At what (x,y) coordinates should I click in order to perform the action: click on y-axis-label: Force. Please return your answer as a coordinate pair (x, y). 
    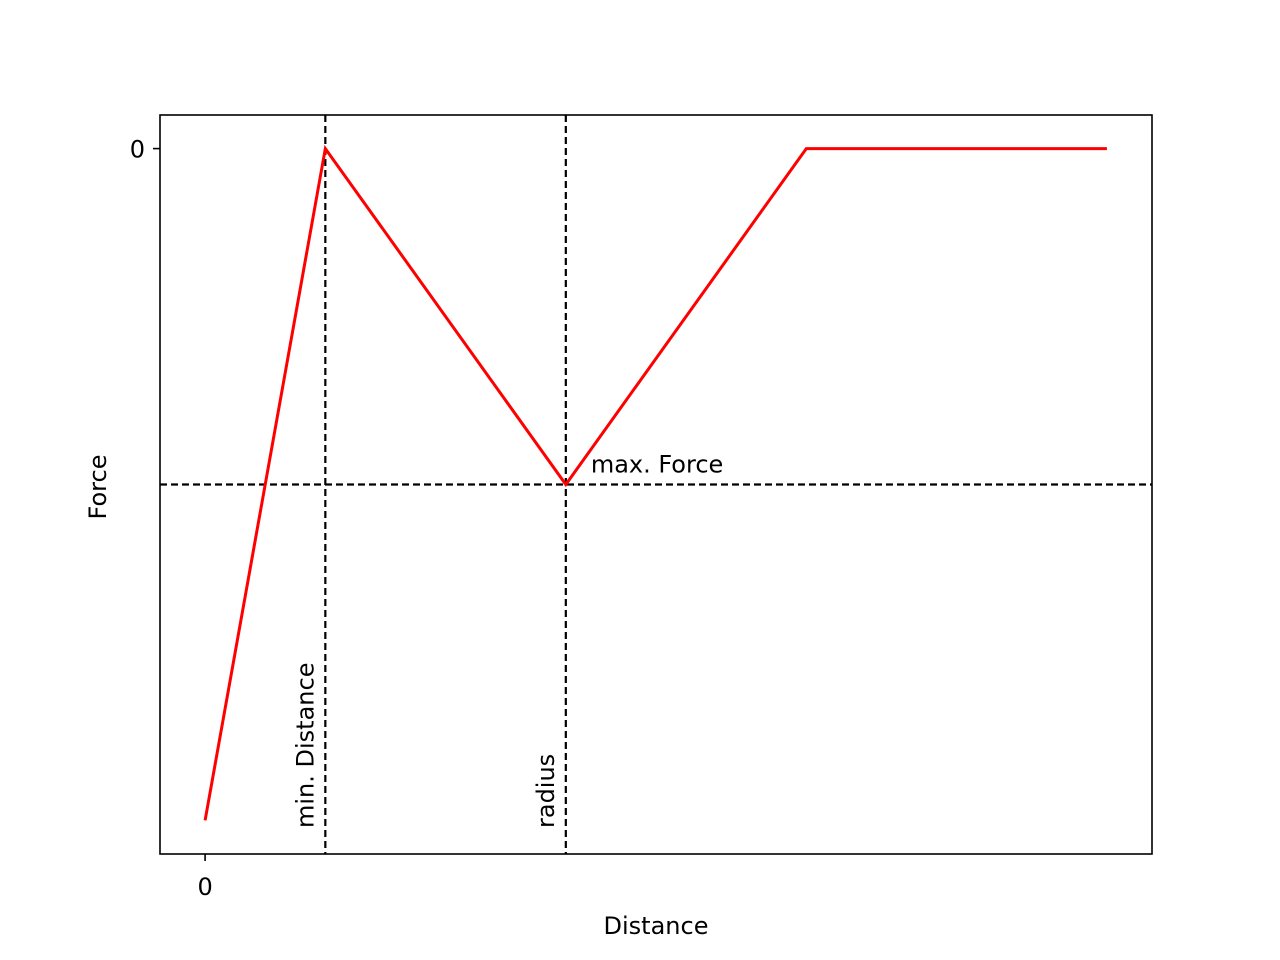
    Looking at the image, I should click on (98, 487).